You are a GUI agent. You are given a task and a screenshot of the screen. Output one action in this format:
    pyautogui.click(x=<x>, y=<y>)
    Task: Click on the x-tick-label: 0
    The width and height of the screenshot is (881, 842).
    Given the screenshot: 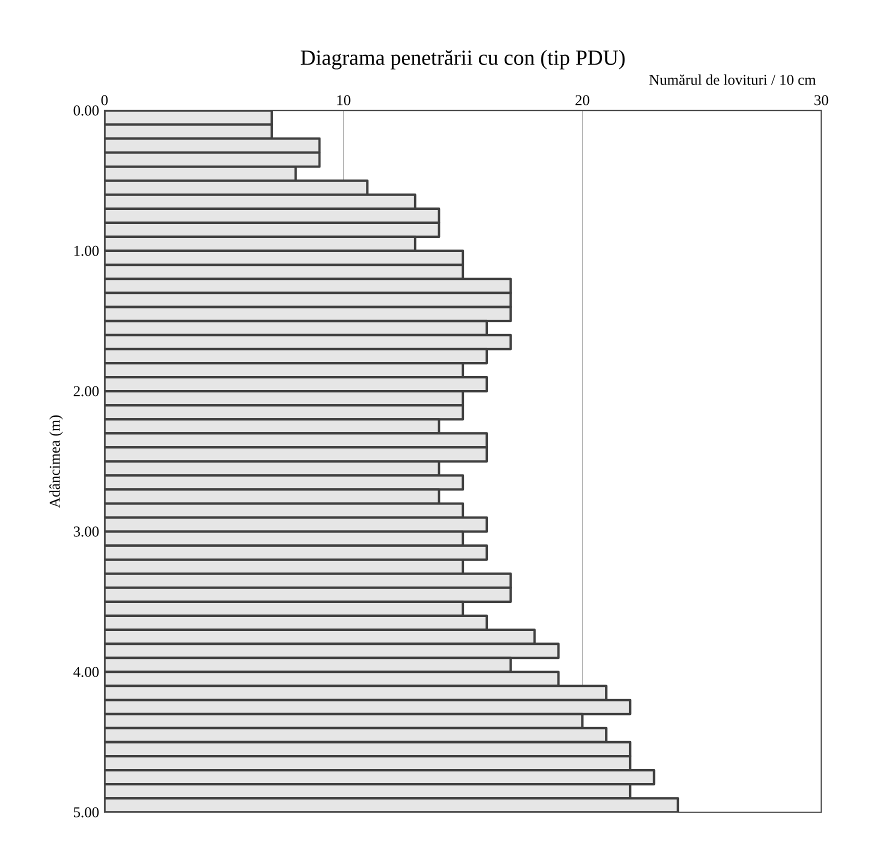 What is the action you would take?
    pyautogui.click(x=104, y=100)
    